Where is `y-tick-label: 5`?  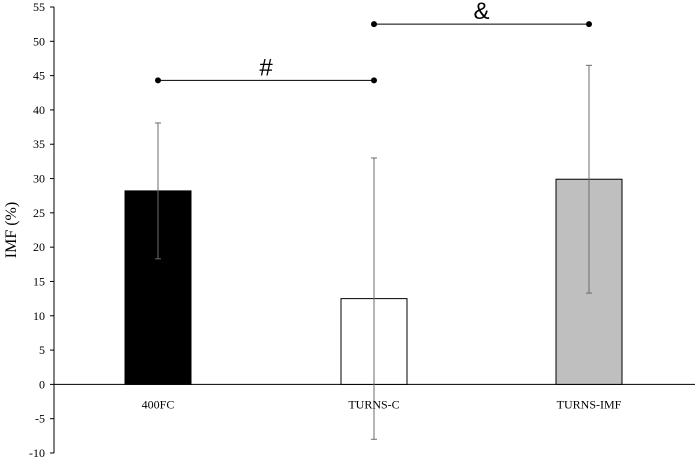
y-tick-label: 5 is located at coordinates (42, 350).